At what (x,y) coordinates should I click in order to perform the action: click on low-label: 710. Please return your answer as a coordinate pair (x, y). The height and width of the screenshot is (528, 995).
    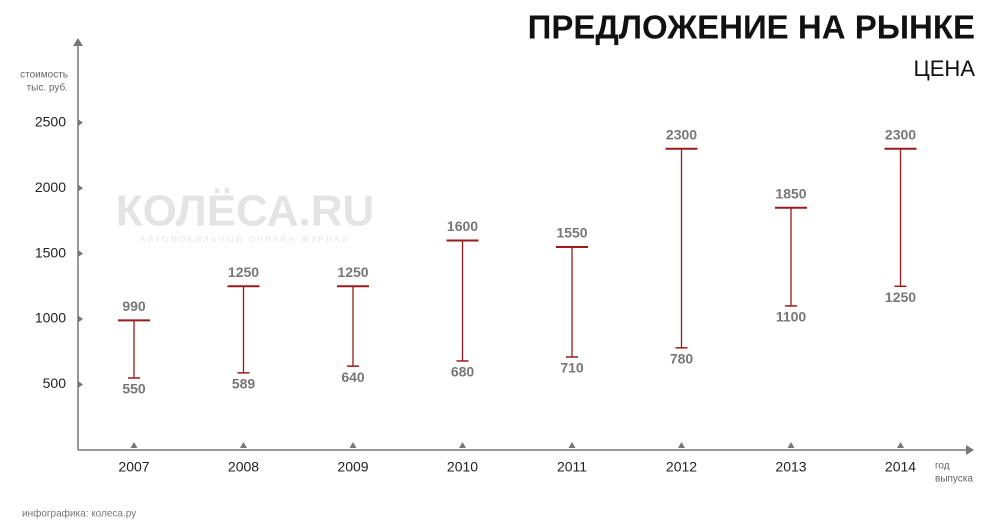
    Looking at the image, I should click on (572, 368).